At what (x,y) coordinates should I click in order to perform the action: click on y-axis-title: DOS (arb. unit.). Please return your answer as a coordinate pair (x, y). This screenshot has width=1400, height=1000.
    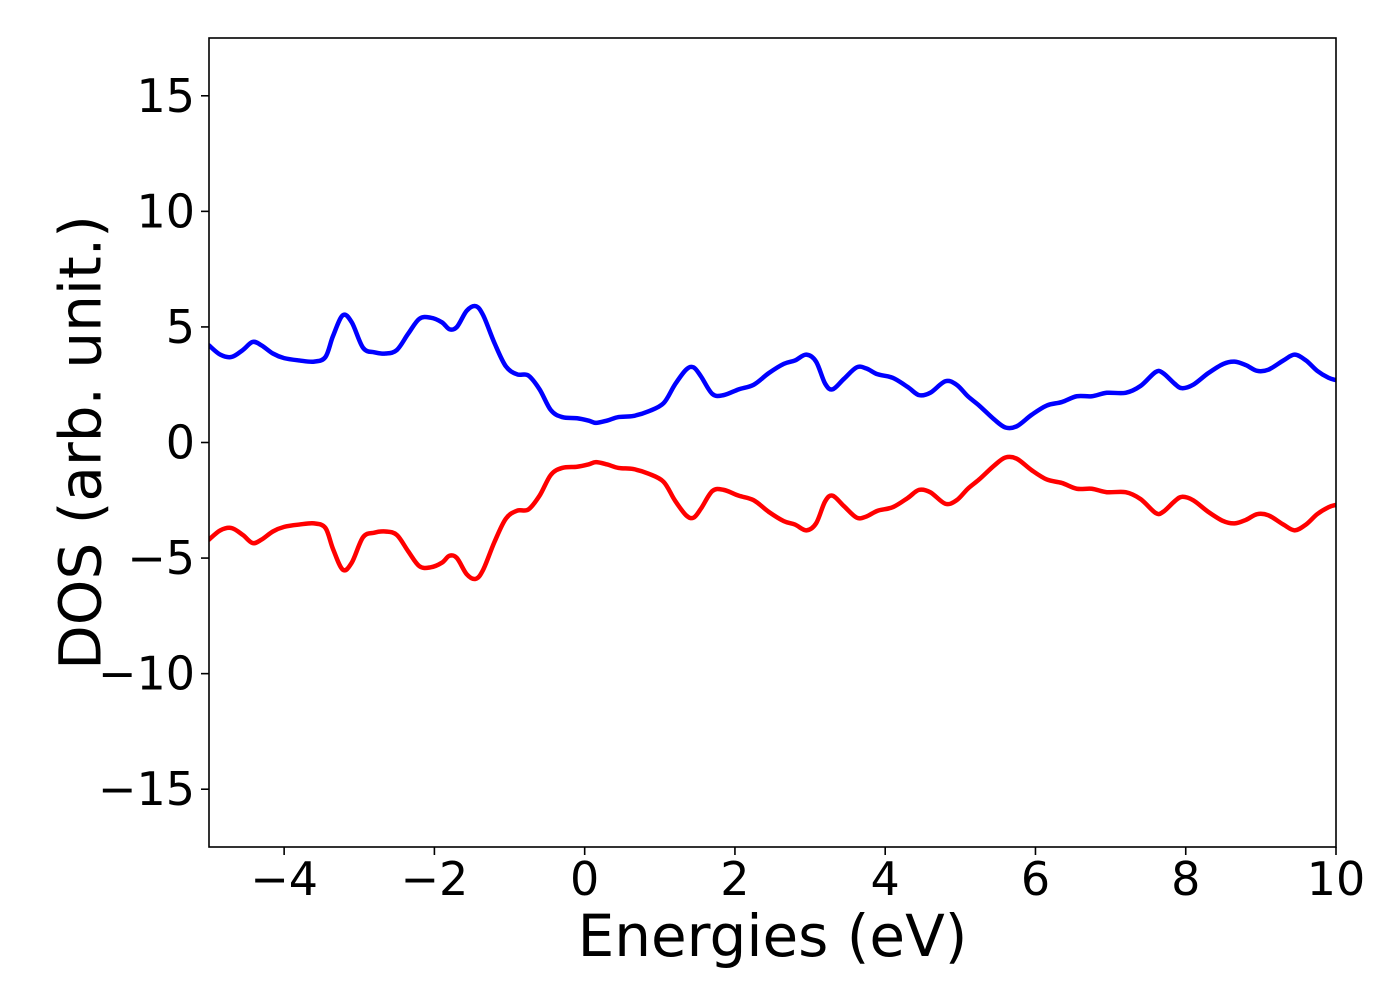
    Looking at the image, I should click on (80, 442).